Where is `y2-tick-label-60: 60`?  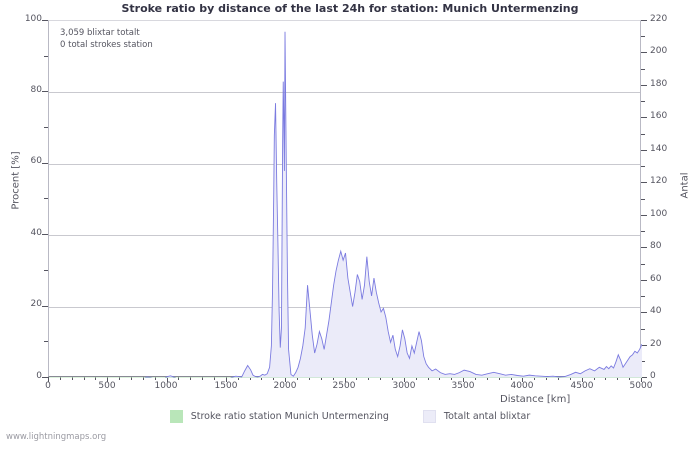
y2-tick-label-60: 60 is located at coordinates (656, 279).